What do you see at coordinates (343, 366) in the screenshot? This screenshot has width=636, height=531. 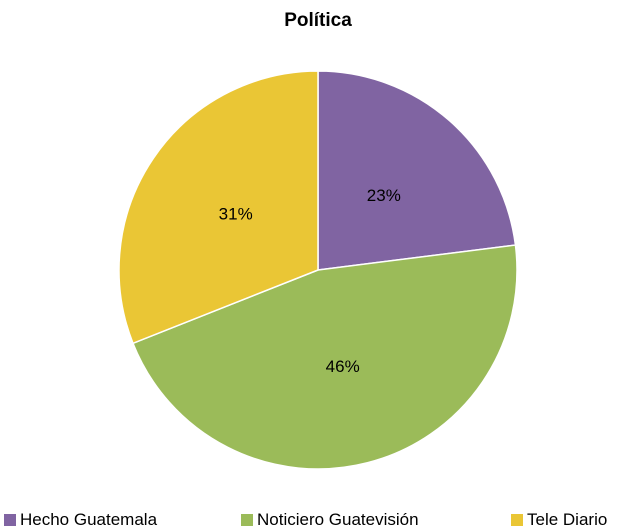 I see `pie-label-noticiero-guatevision: 46%` at bounding box center [343, 366].